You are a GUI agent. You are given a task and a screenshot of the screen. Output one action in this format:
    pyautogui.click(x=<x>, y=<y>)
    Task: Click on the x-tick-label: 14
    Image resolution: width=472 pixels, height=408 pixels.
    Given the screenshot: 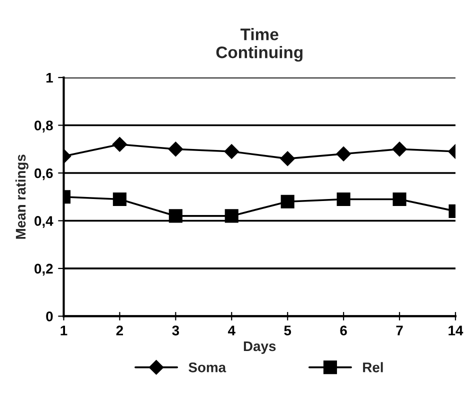 What is the action you would take?
    pyautogui.click(x=456, y=331)
    